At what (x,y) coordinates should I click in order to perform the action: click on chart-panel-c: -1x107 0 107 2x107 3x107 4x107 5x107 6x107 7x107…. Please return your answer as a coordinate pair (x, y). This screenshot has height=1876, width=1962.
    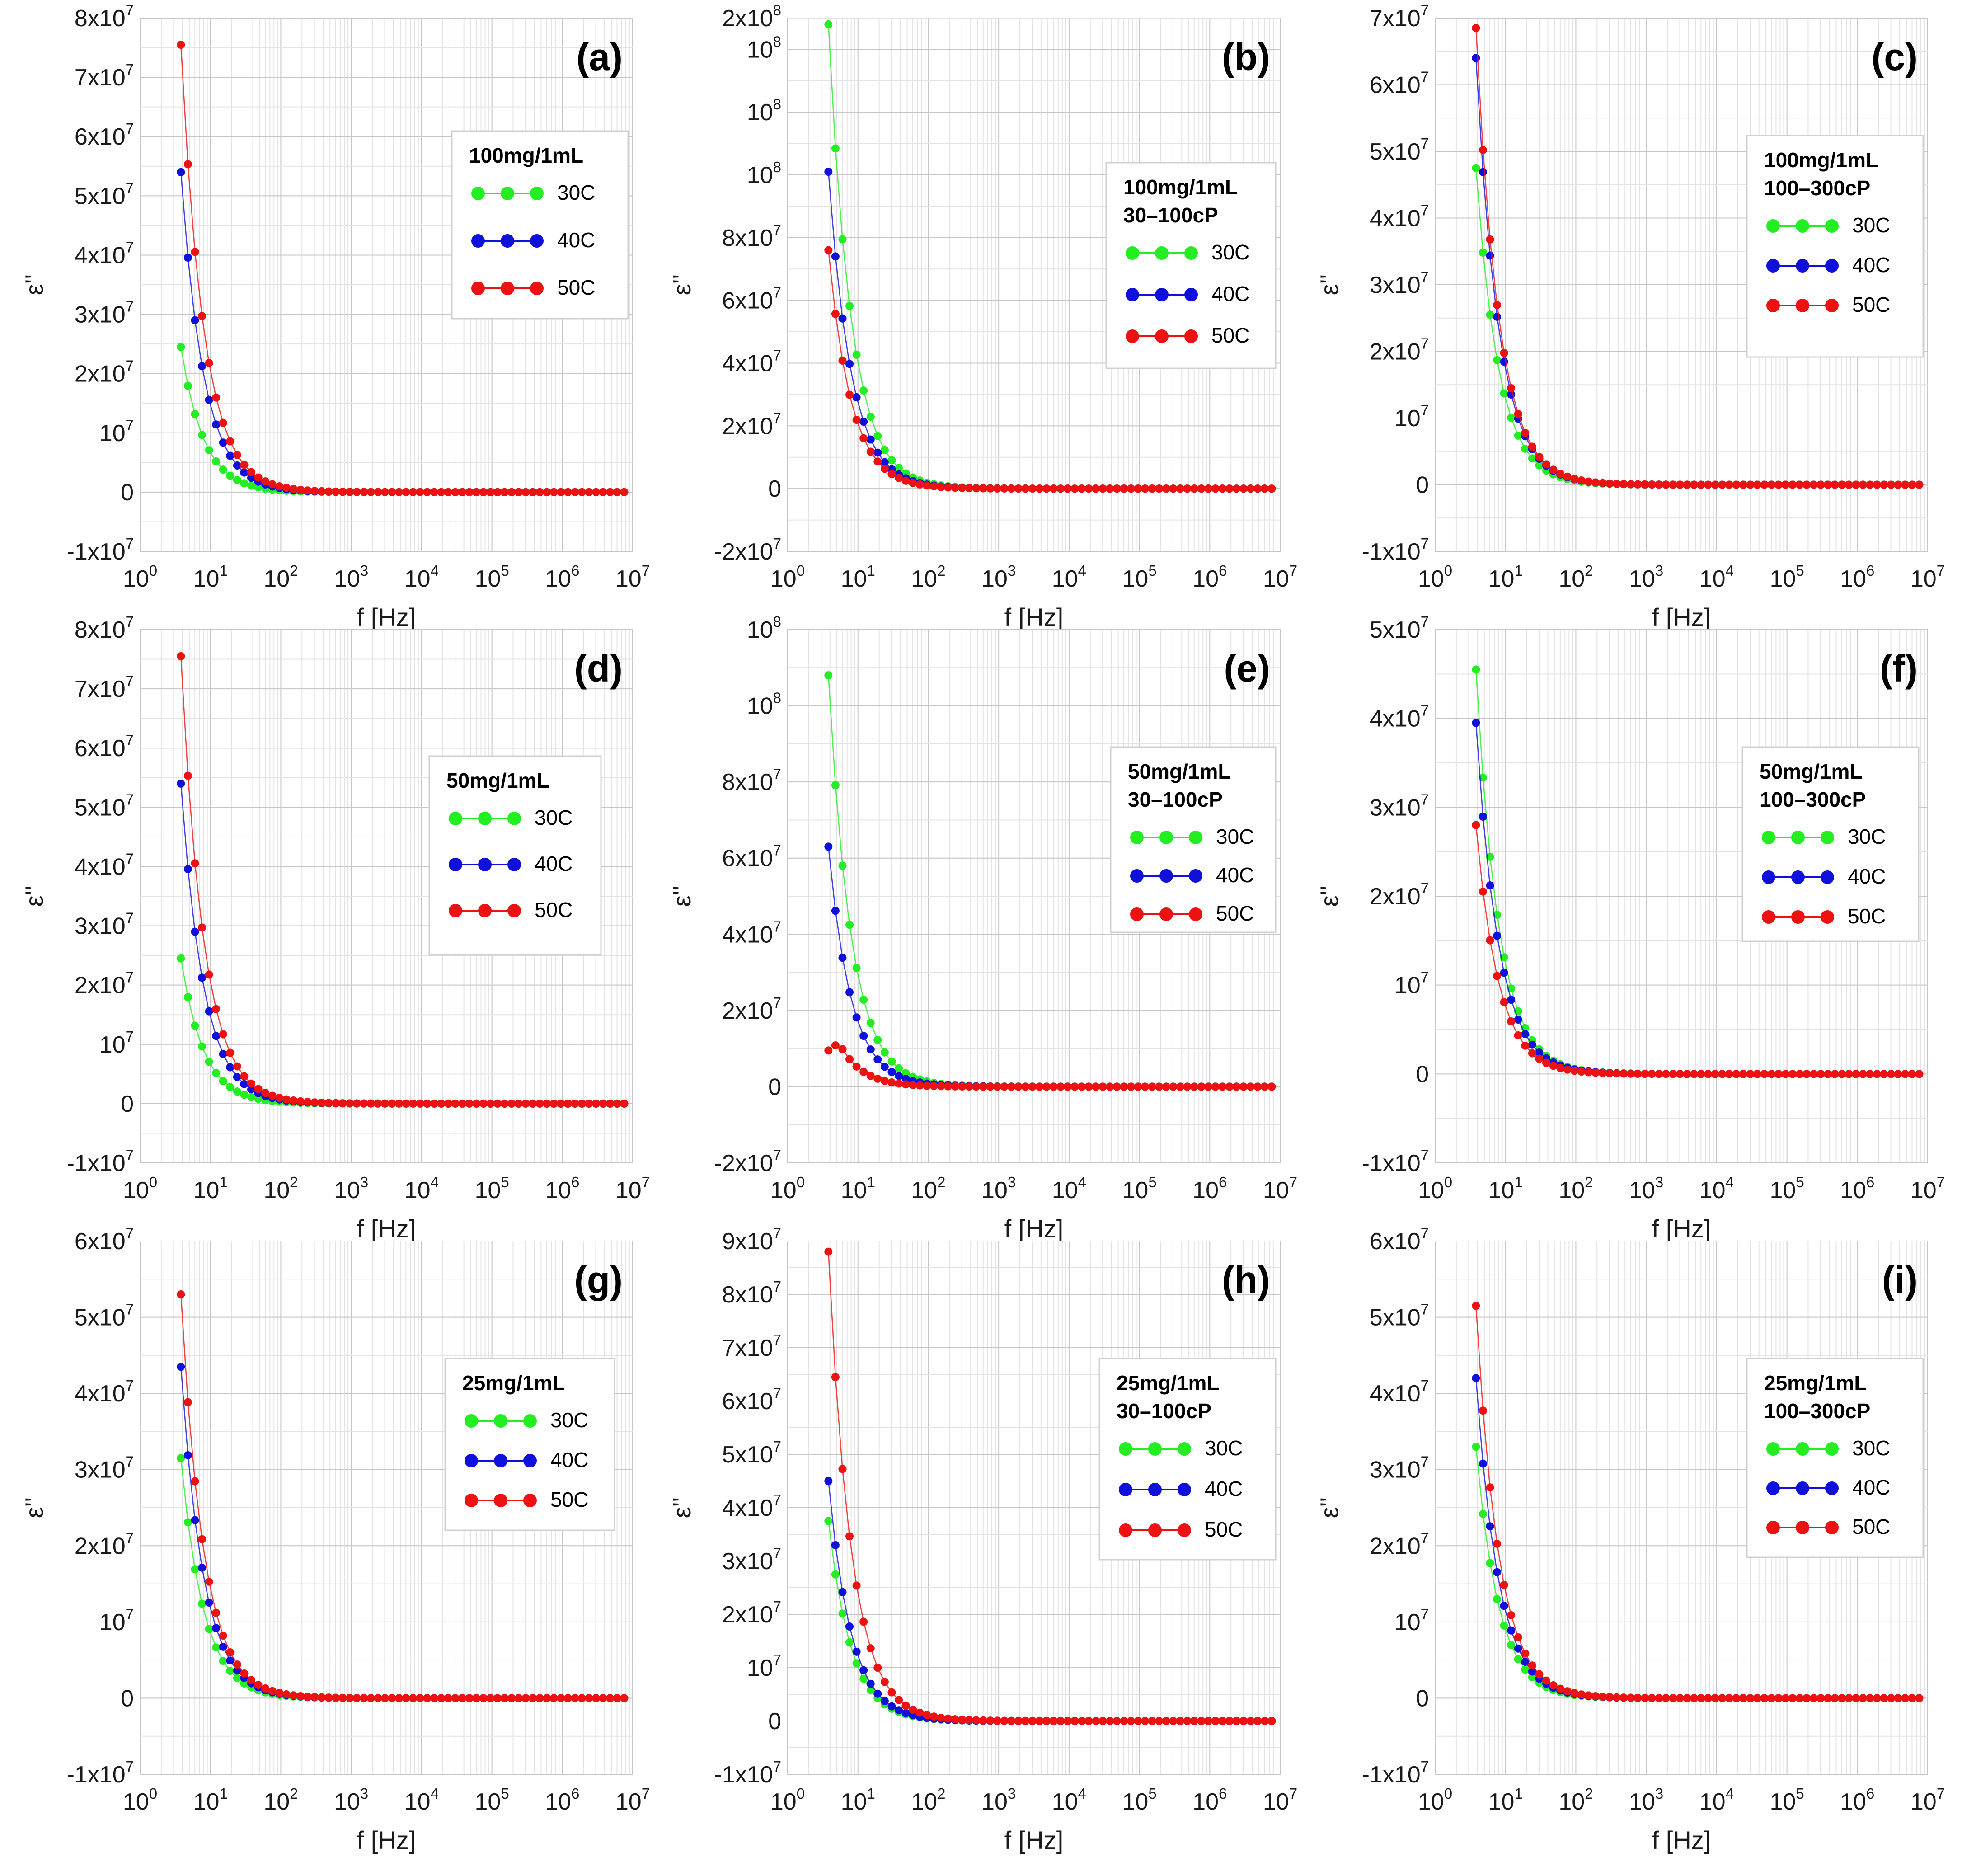
    Looking at the image, I should click on (1620, 315).